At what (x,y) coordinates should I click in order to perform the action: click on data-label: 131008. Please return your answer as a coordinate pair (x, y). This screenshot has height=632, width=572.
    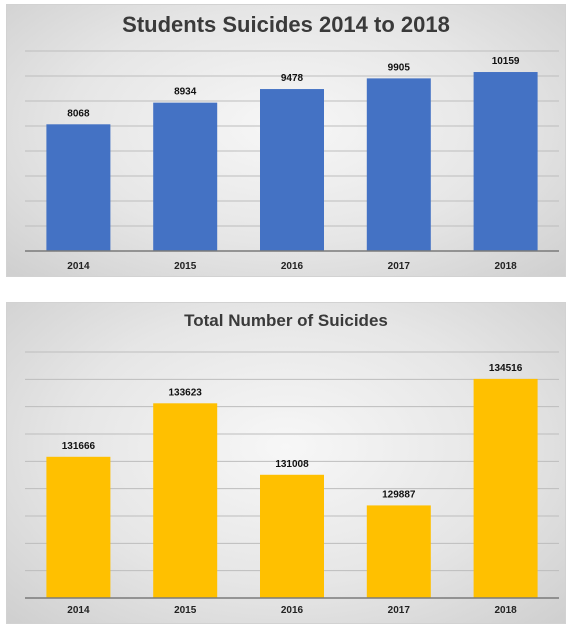
    Looking at the image, I should click on (292, 464).